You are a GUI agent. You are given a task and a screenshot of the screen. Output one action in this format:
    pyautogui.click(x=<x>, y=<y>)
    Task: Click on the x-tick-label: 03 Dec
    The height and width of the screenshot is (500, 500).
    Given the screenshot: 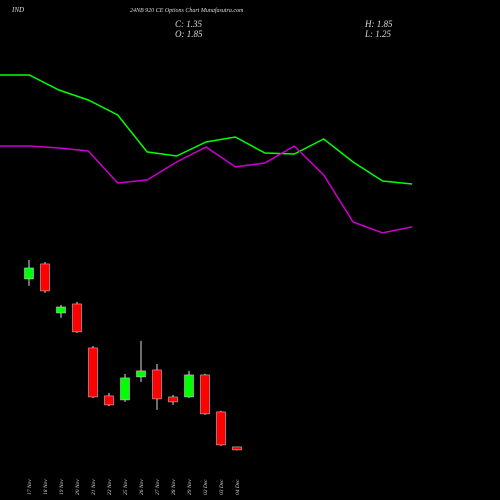 What is the action you would take?
    pyautogui.click(x=222, y=487)
    